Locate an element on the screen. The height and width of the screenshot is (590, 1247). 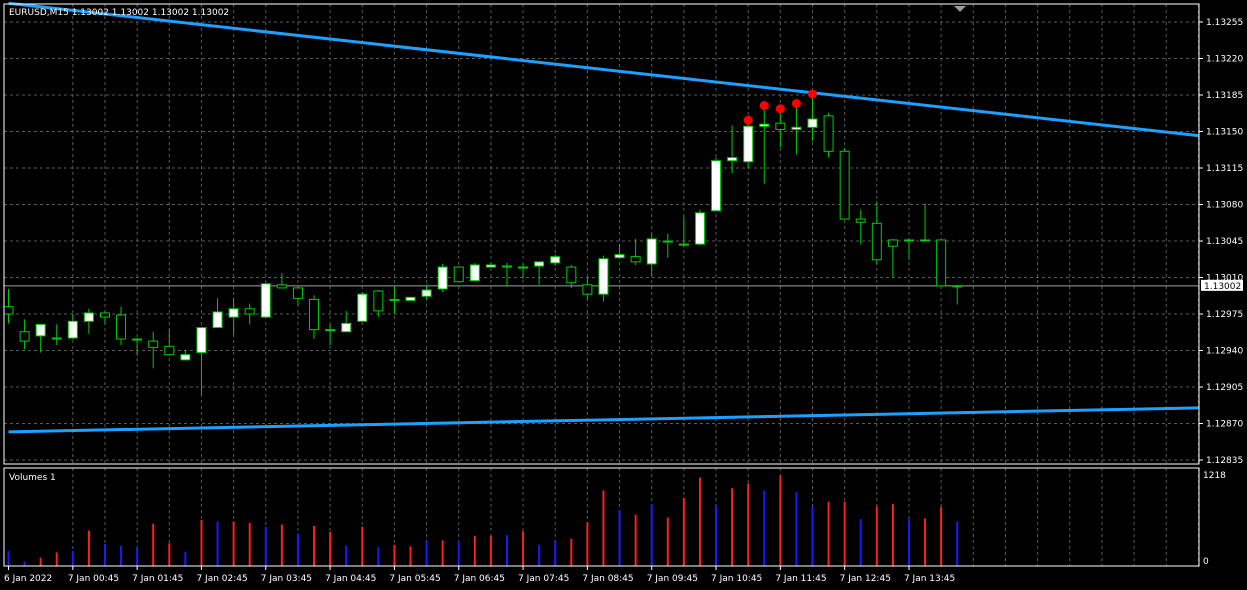
volume-max-label: 1218 is located at coordinates (1214, 476).